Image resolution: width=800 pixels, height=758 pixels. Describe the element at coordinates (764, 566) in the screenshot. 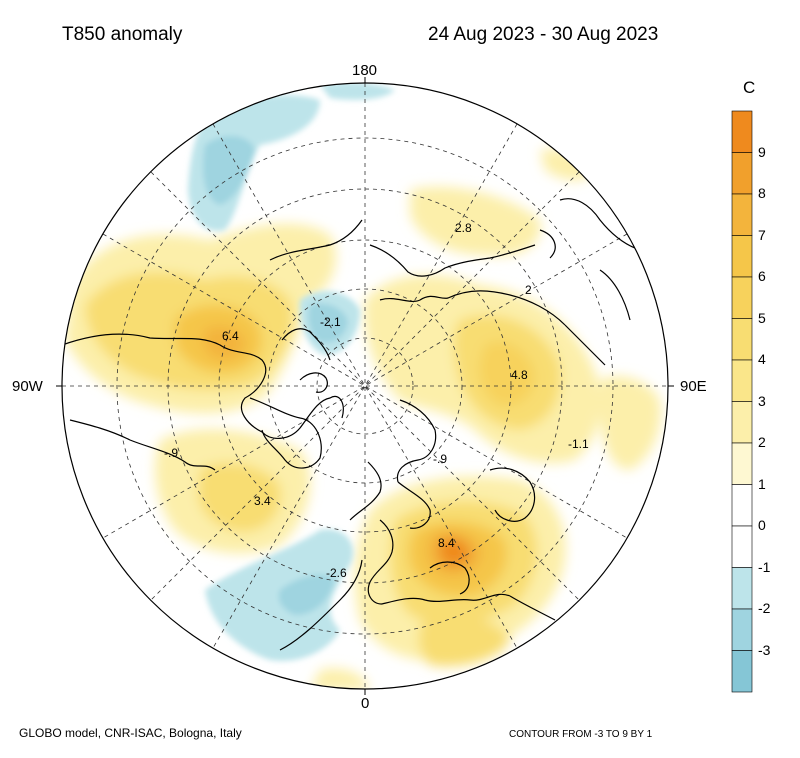

I see `colorbar-level-label: -1` at that location.